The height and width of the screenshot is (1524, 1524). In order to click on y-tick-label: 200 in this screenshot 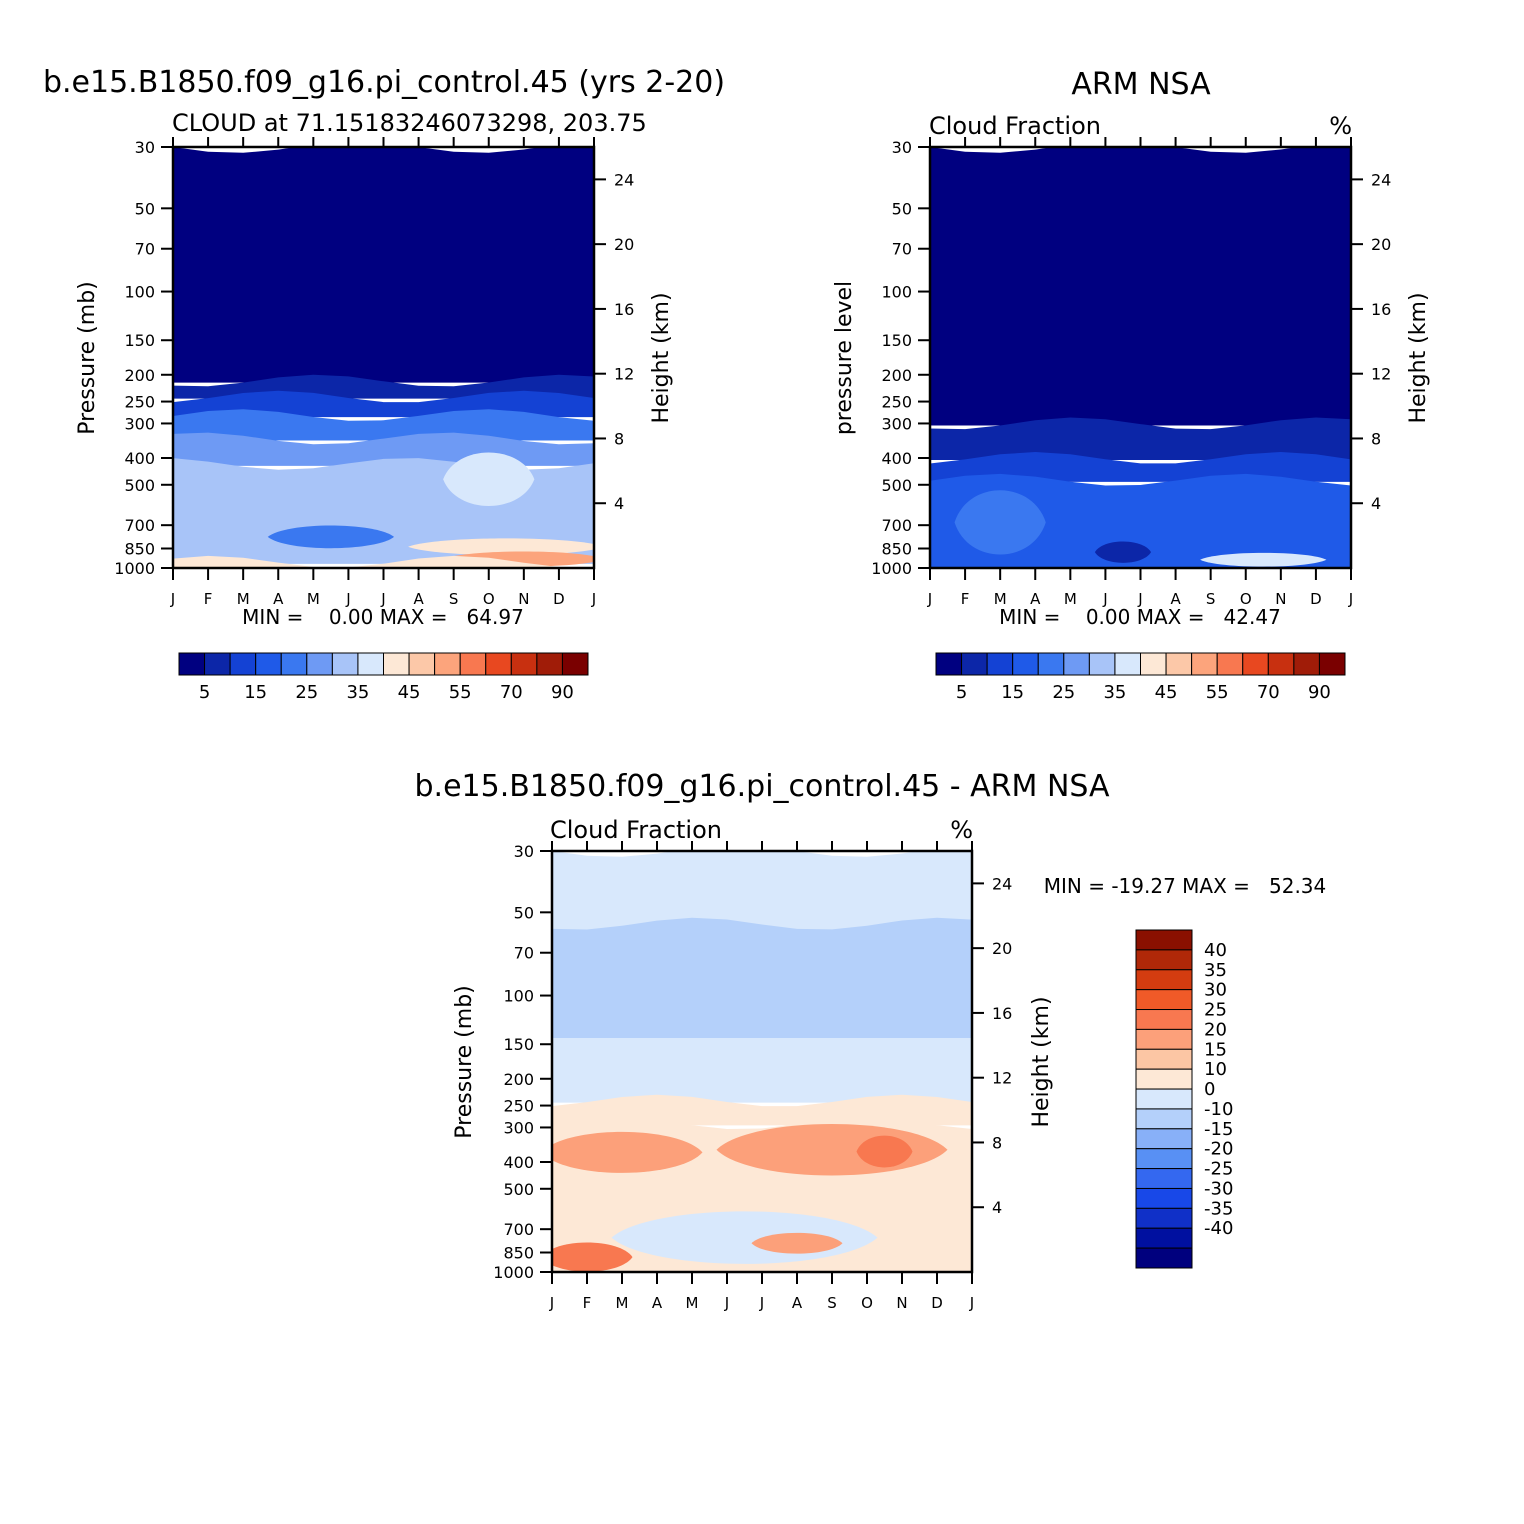, I will do `click(896, 375)`.